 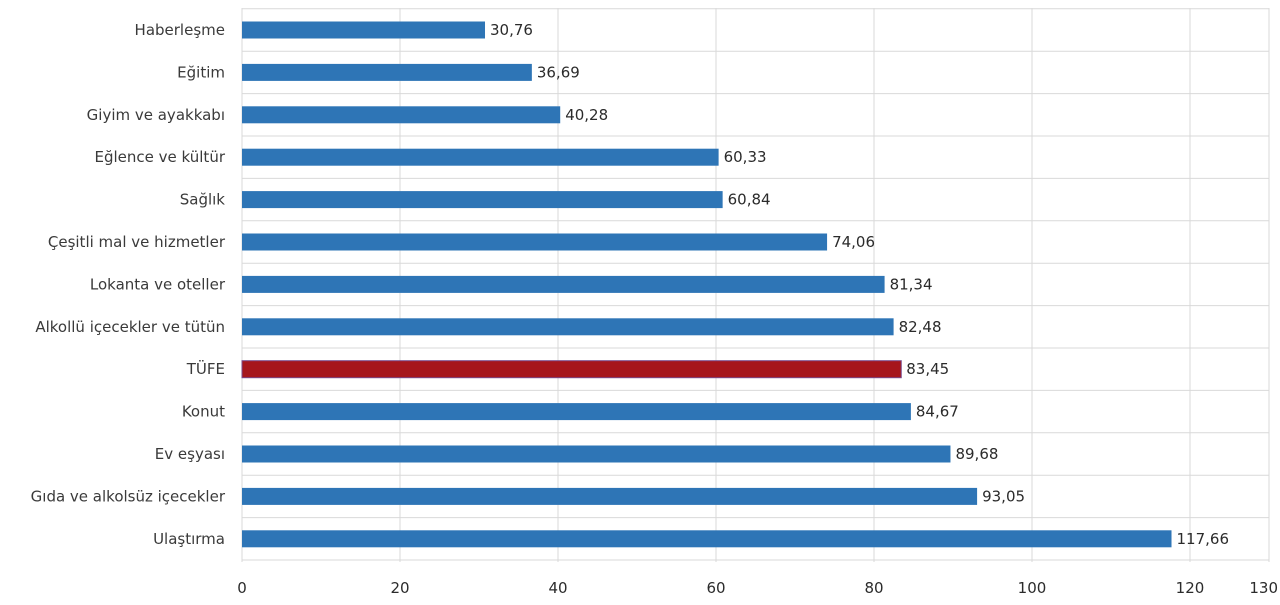 I want to click on x-tick-label: 130, so click(x=1263, y=588).